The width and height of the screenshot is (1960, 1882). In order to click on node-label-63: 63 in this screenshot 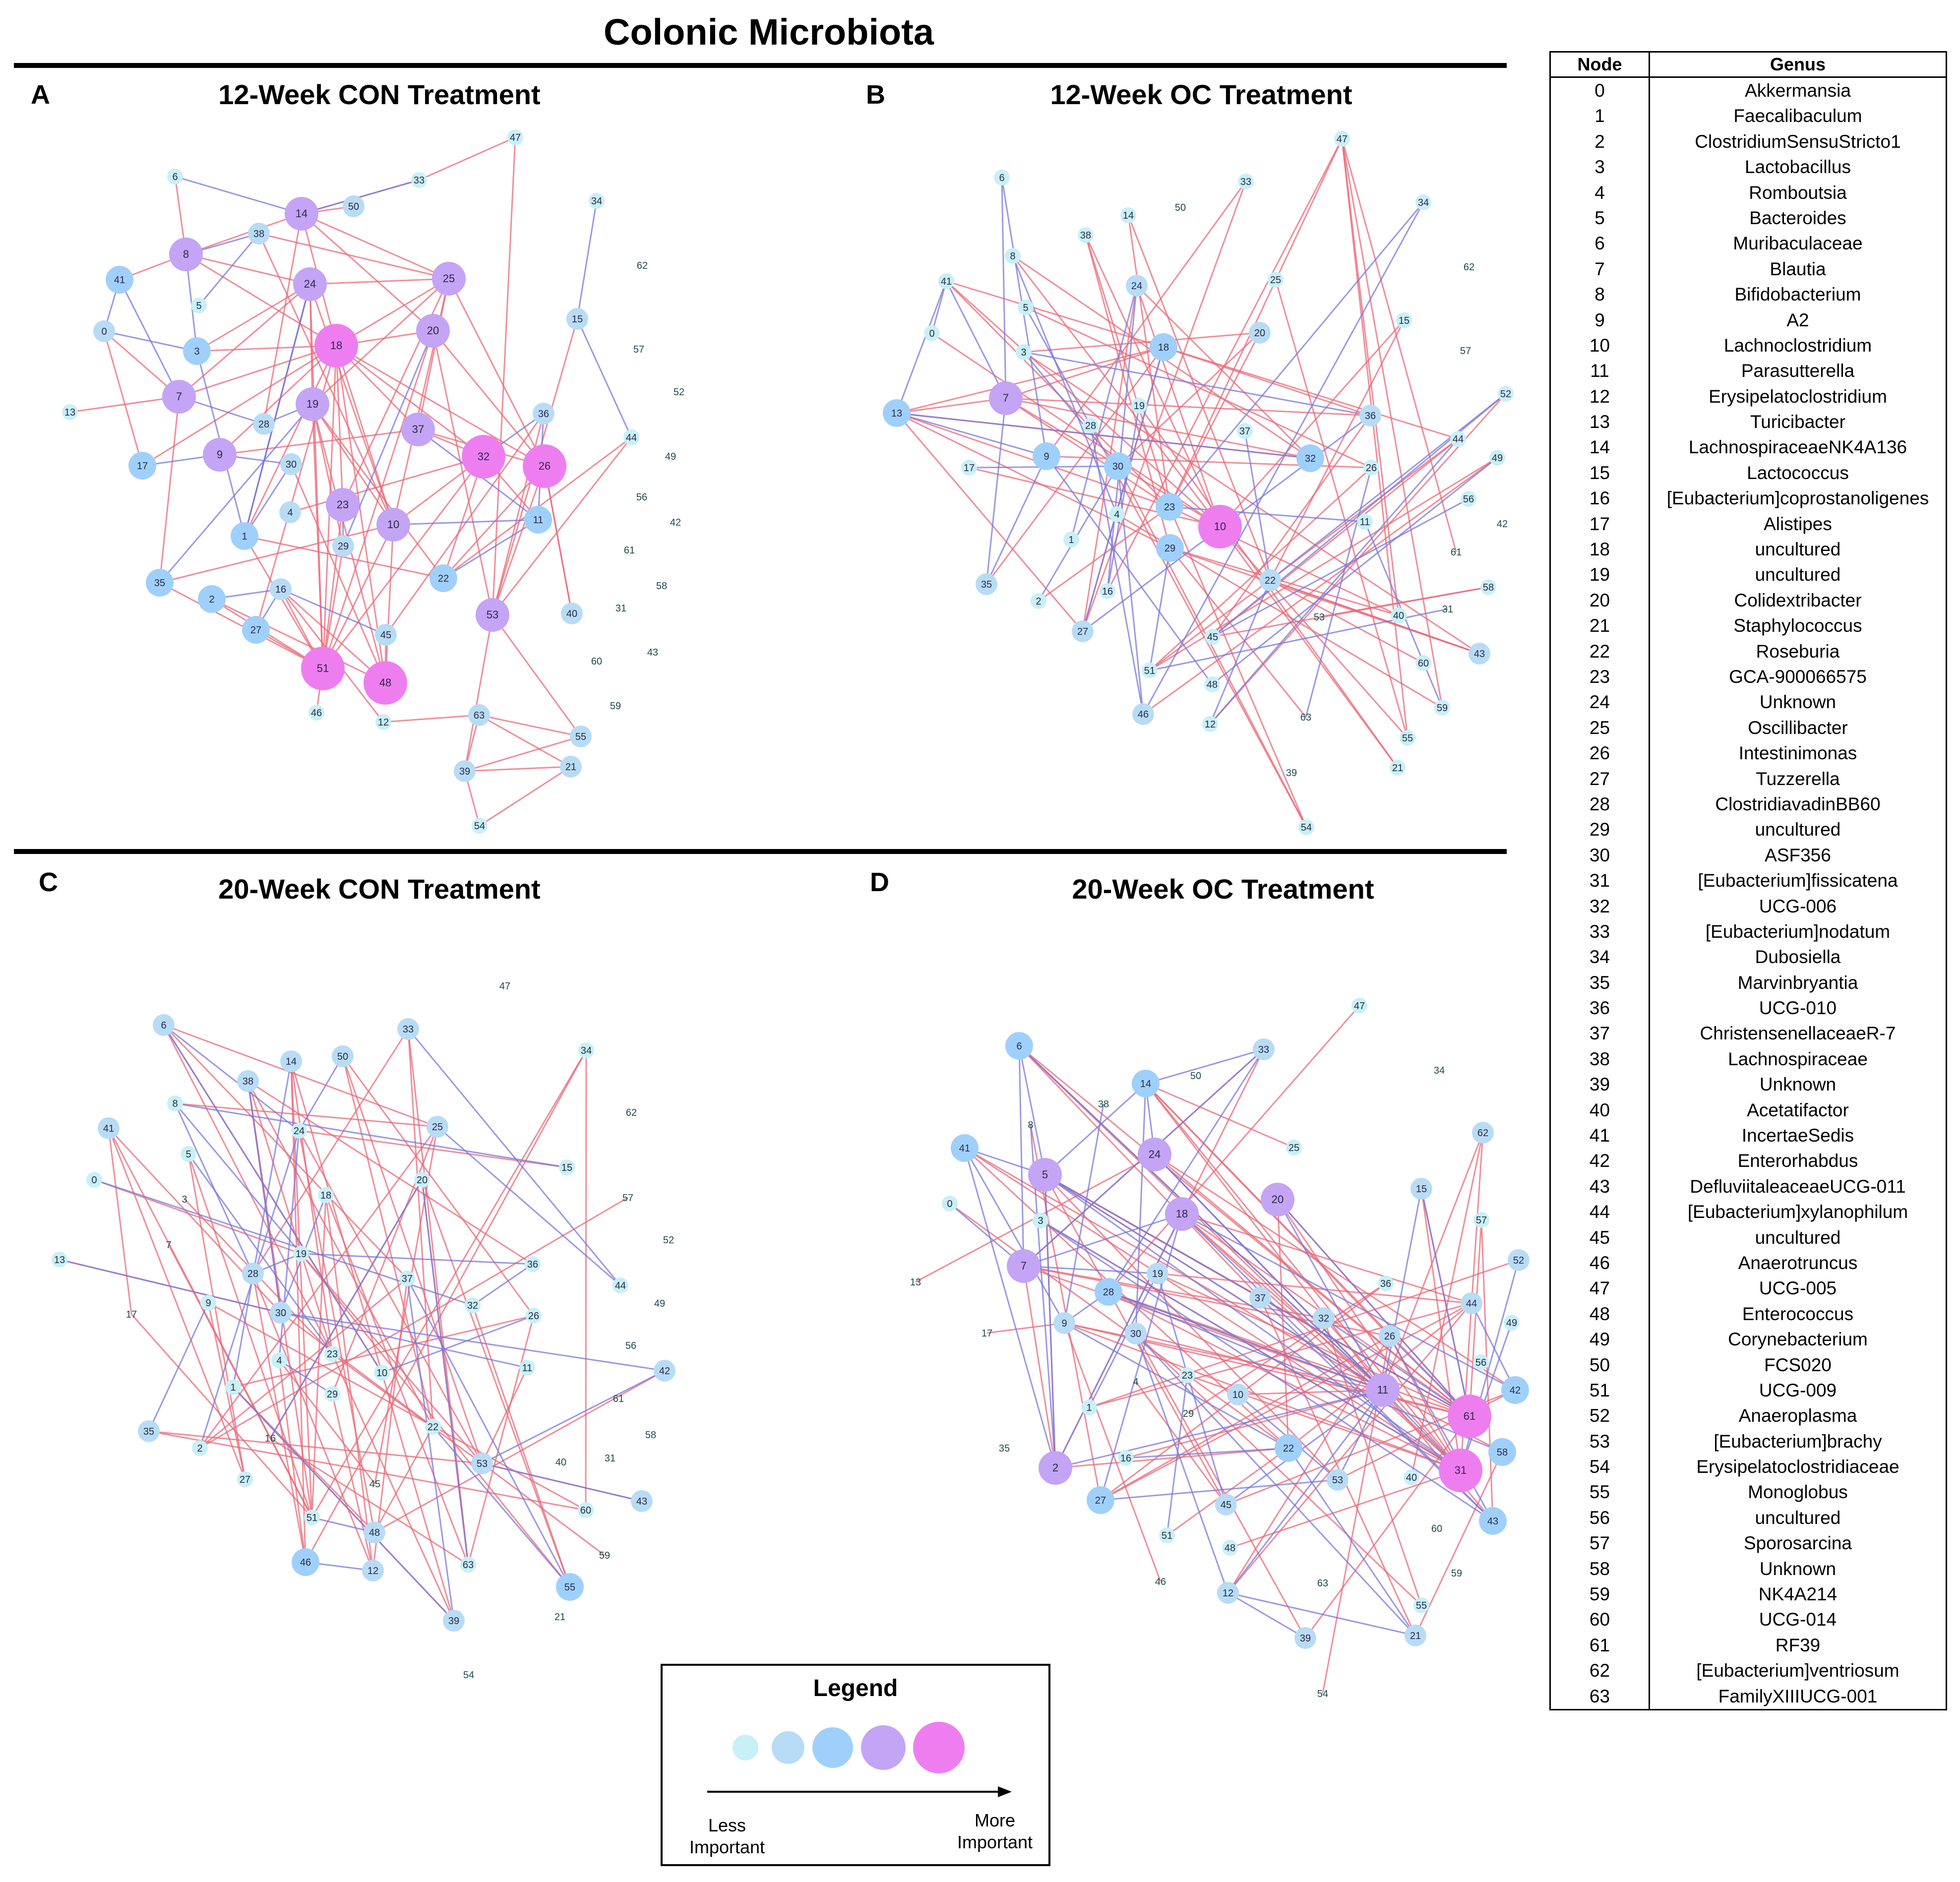, I will do `click(1322, 1583)`.